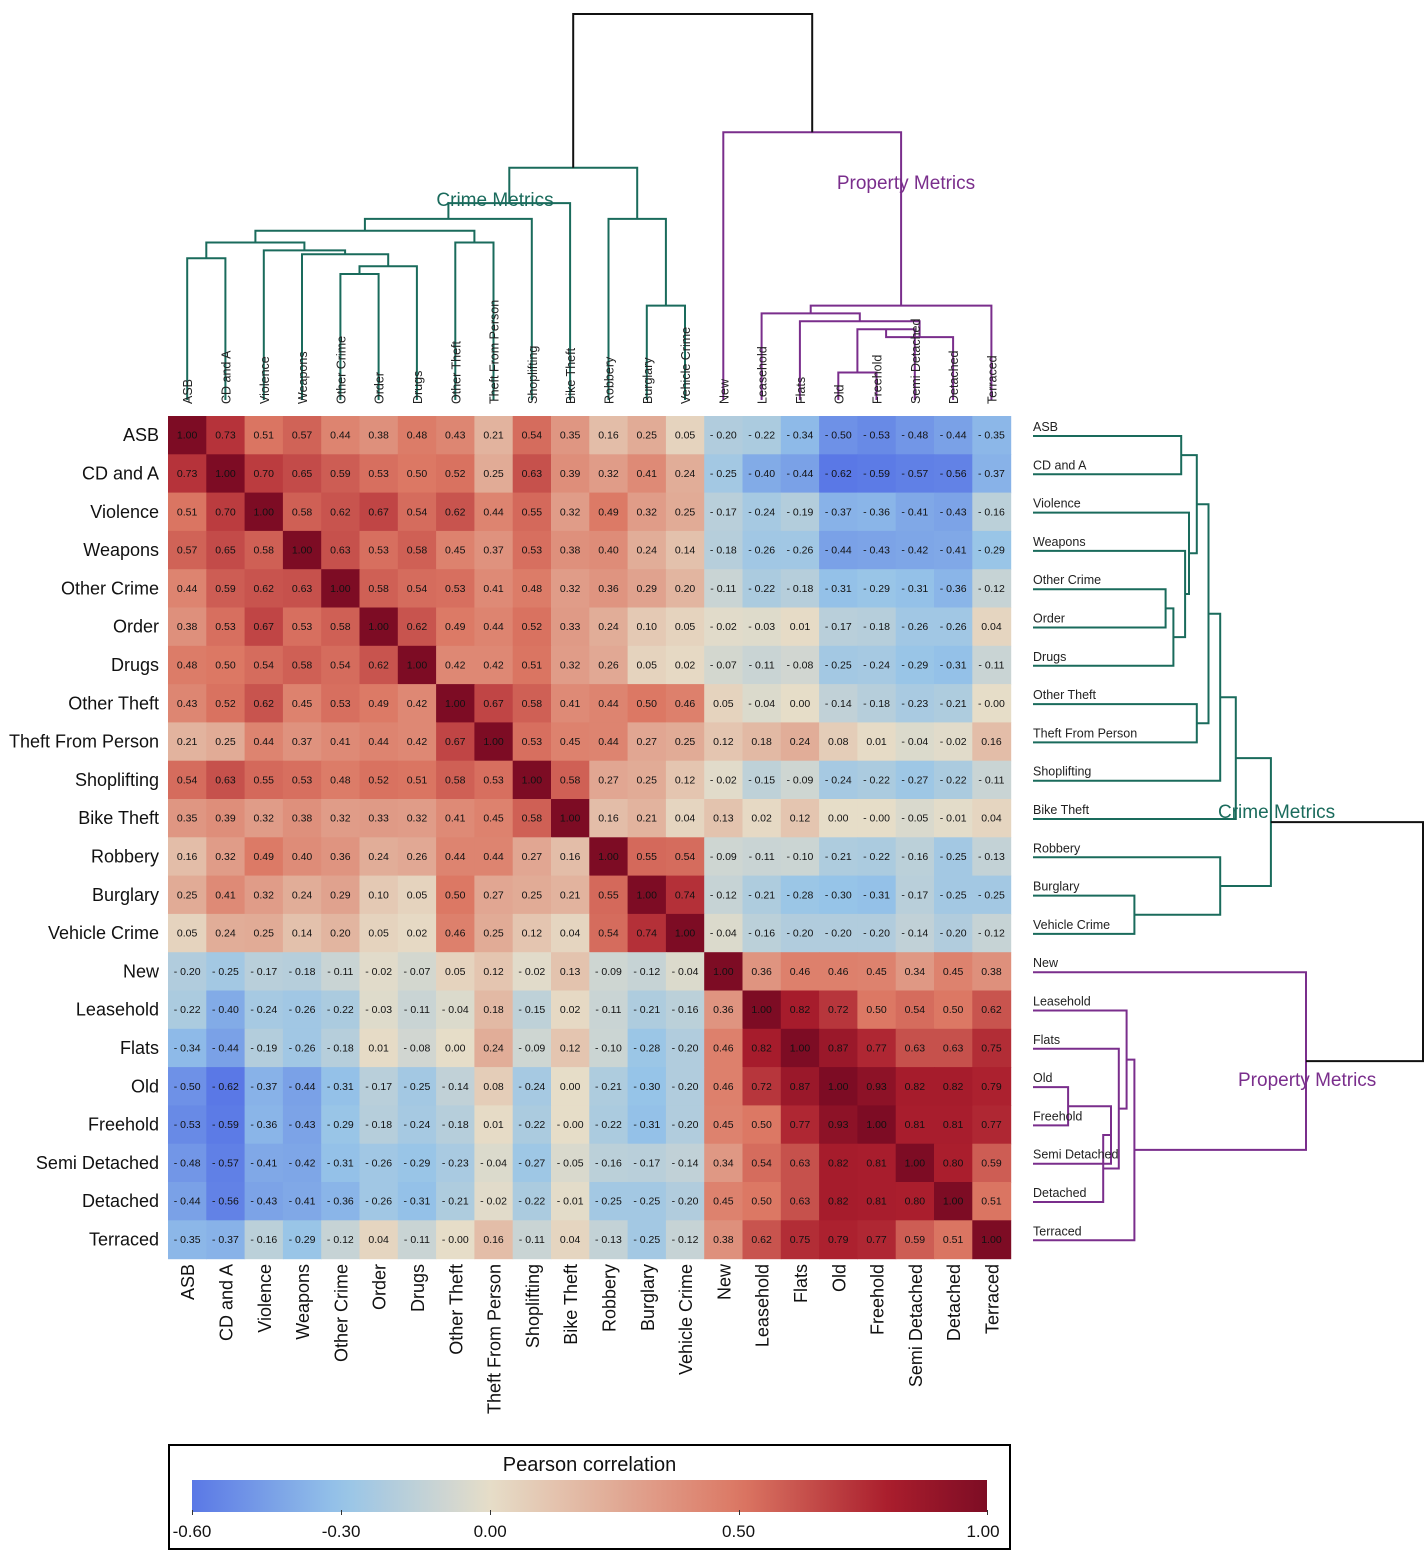  Describe the element at coordinates (991, 589) in the screenshot. I see `cell-value-label: - 0.12` at that location.